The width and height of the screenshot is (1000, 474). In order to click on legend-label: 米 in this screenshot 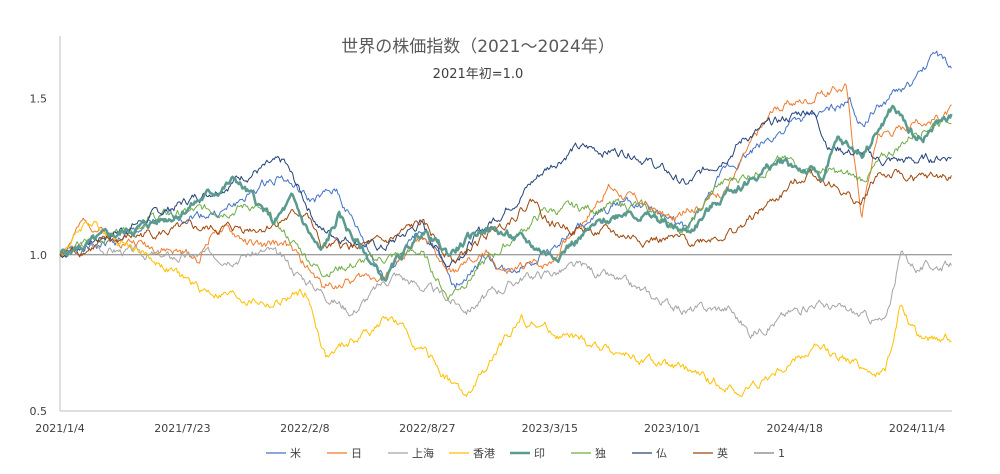, I will do `click(295, 453)`.